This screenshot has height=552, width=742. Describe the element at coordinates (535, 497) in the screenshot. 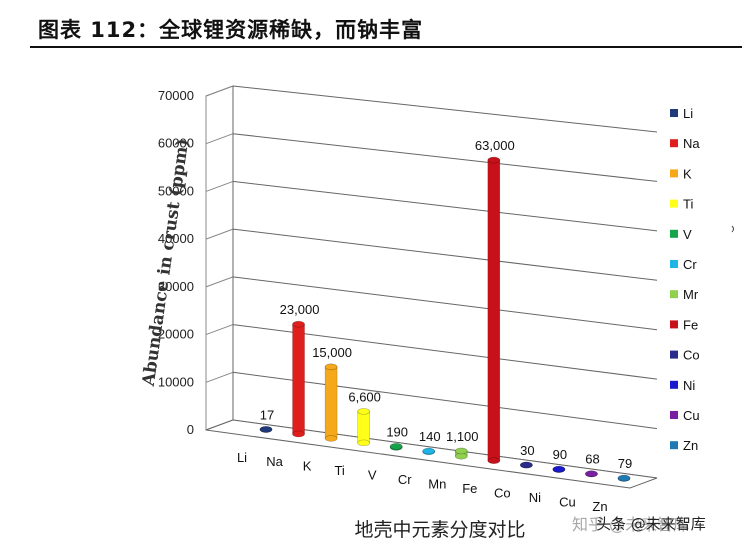

I see `x-tick-label-ni: Ni` at that location.